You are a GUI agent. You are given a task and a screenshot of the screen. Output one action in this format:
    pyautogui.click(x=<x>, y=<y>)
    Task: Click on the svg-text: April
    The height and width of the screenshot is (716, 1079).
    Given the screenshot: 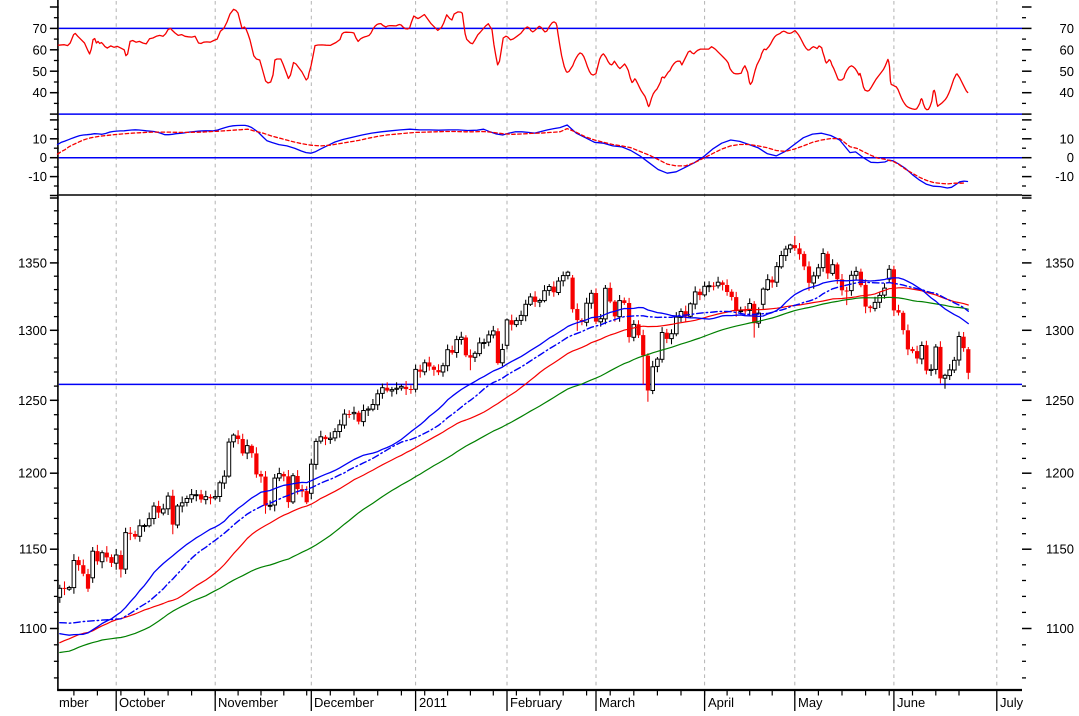 What is the action you would take?
    pyautogui.click(x=721, y=702)
    